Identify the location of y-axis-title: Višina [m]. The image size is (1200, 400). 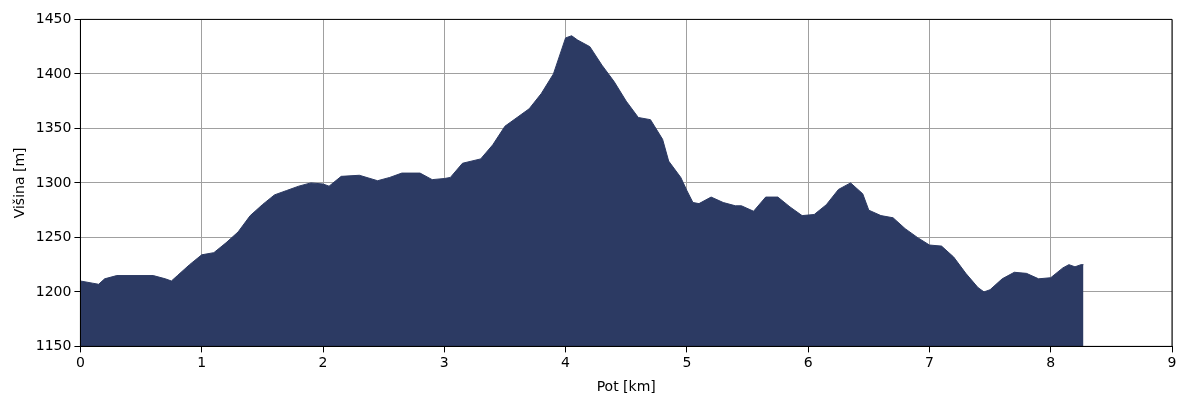
(19, 183).